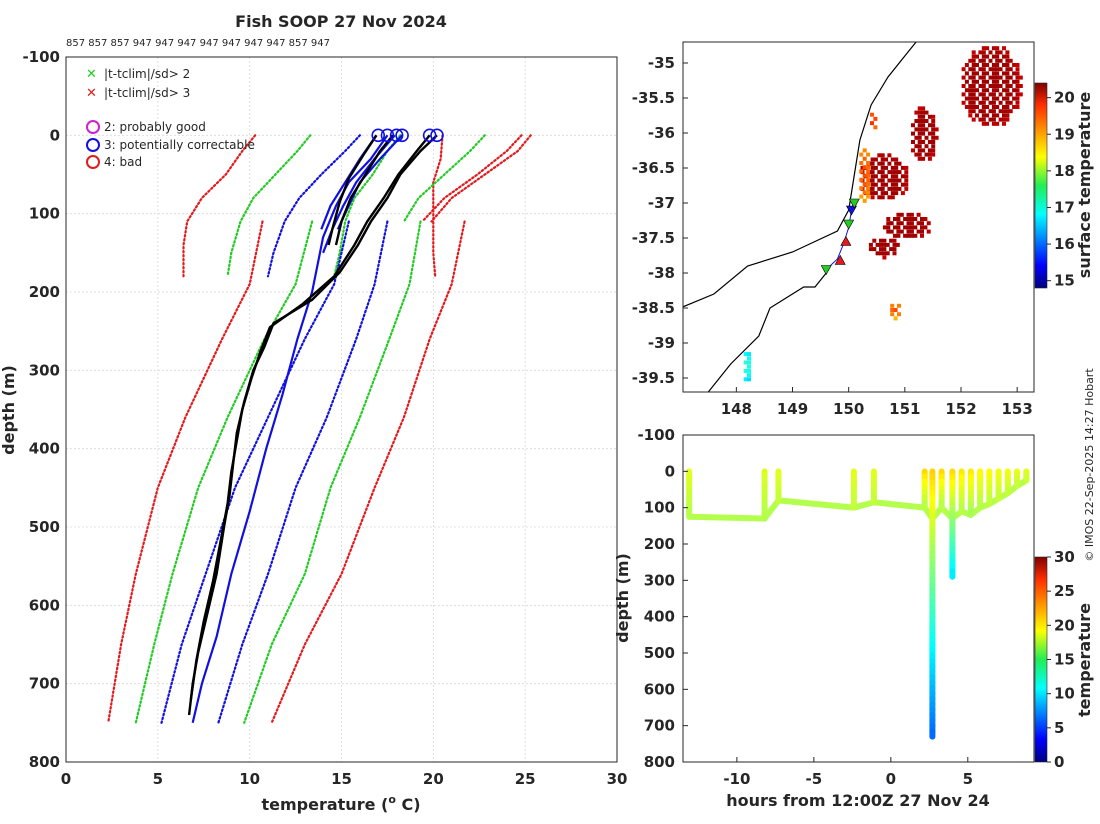  Describe the element at coordinates (1064, 557) in the screenshot. I see `temp-colorbar-tick-label: 30` at that location.